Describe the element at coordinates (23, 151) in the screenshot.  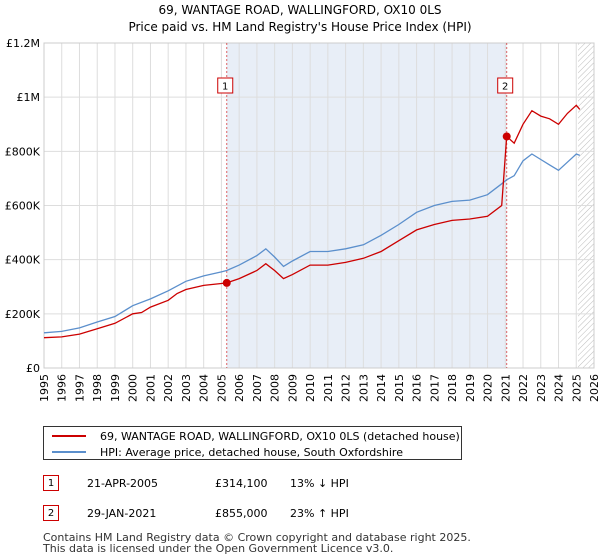
I see `y-tick-label: £800K` at that location.